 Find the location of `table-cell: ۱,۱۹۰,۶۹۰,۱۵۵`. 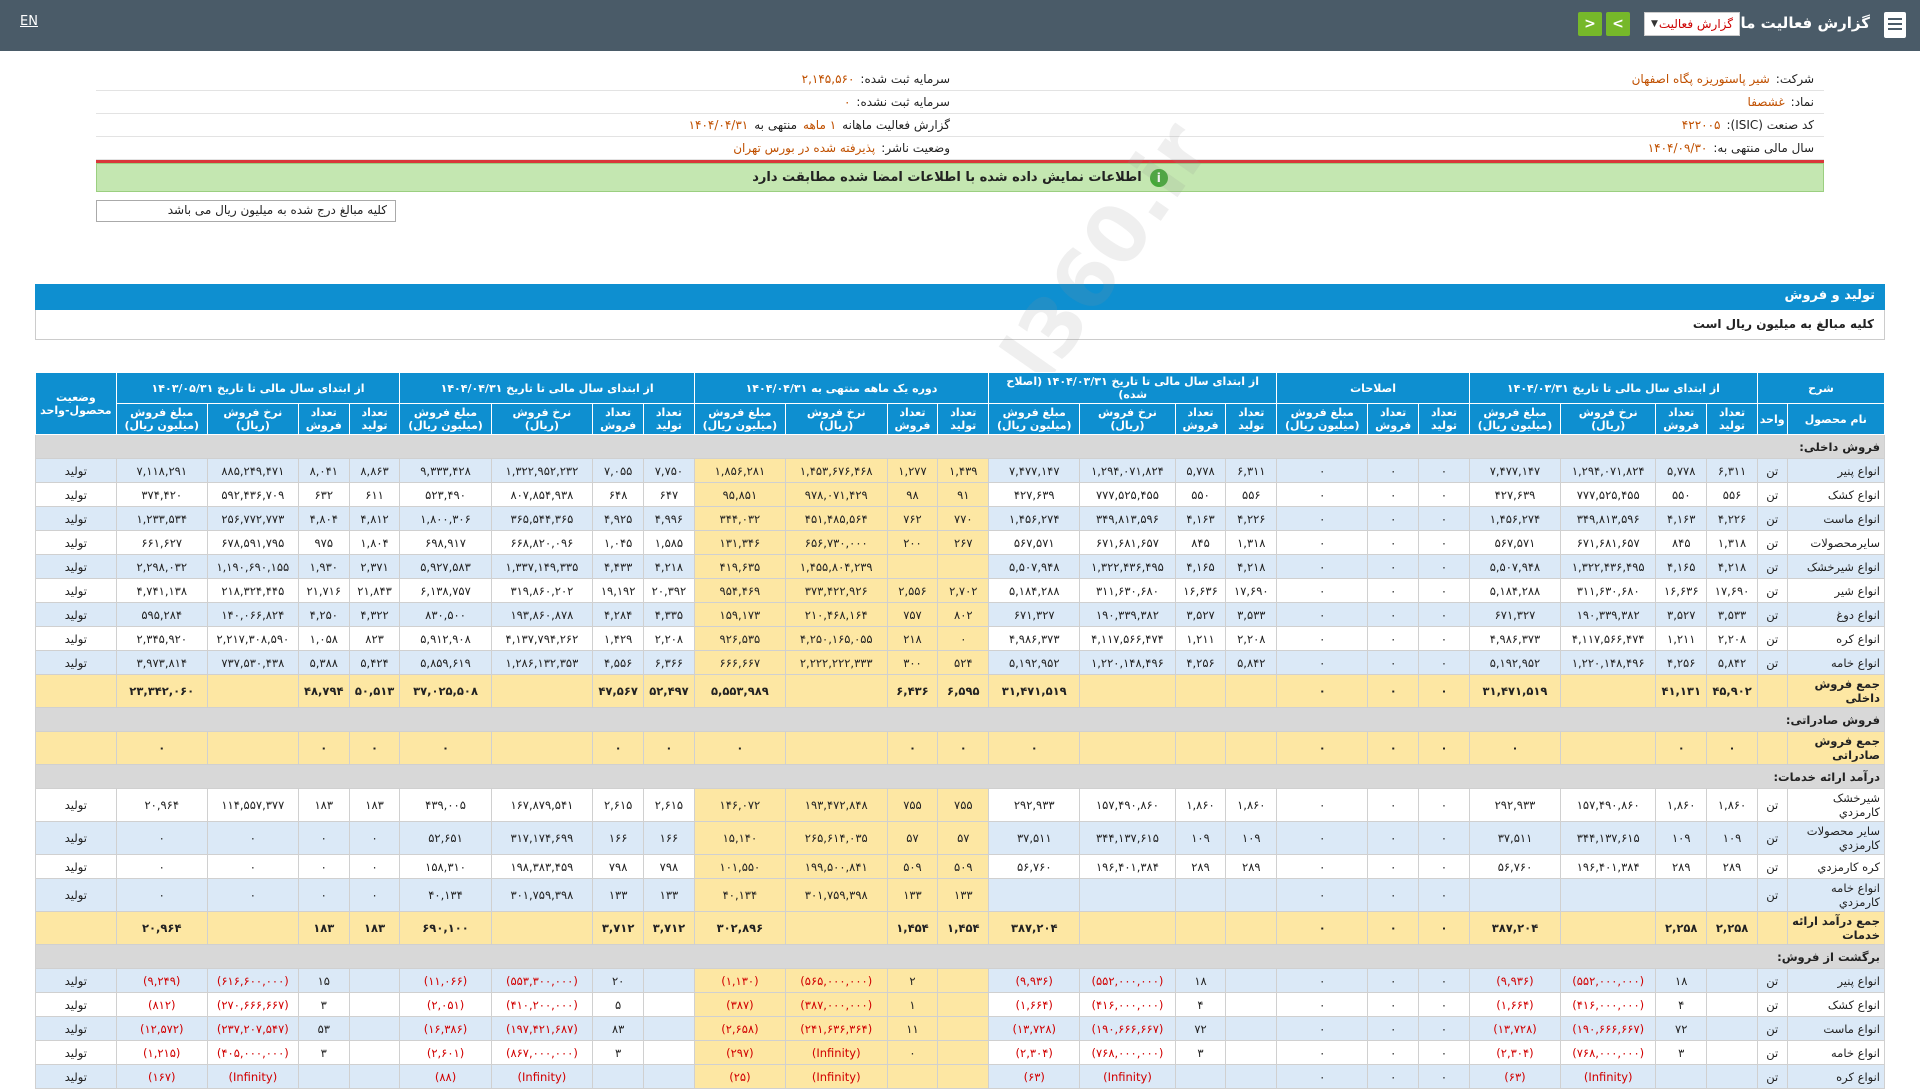

table-cell: ۱,۱۹۰,۶۹۰,۱۵۵ is located at coordinates (252, 566).